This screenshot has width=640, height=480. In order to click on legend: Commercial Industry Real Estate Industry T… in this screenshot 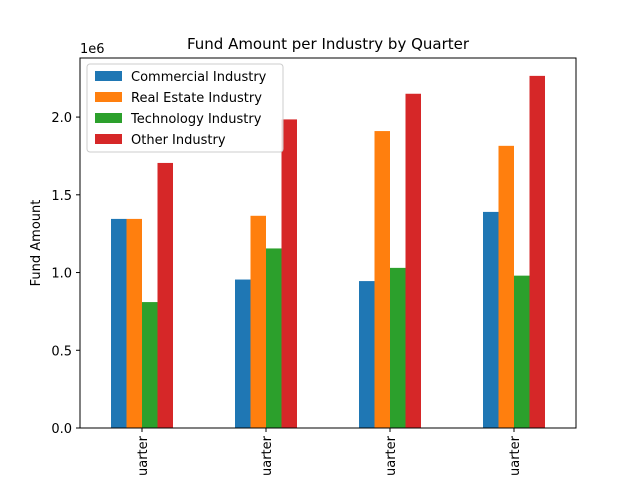, I will do `click(185, 108)`.